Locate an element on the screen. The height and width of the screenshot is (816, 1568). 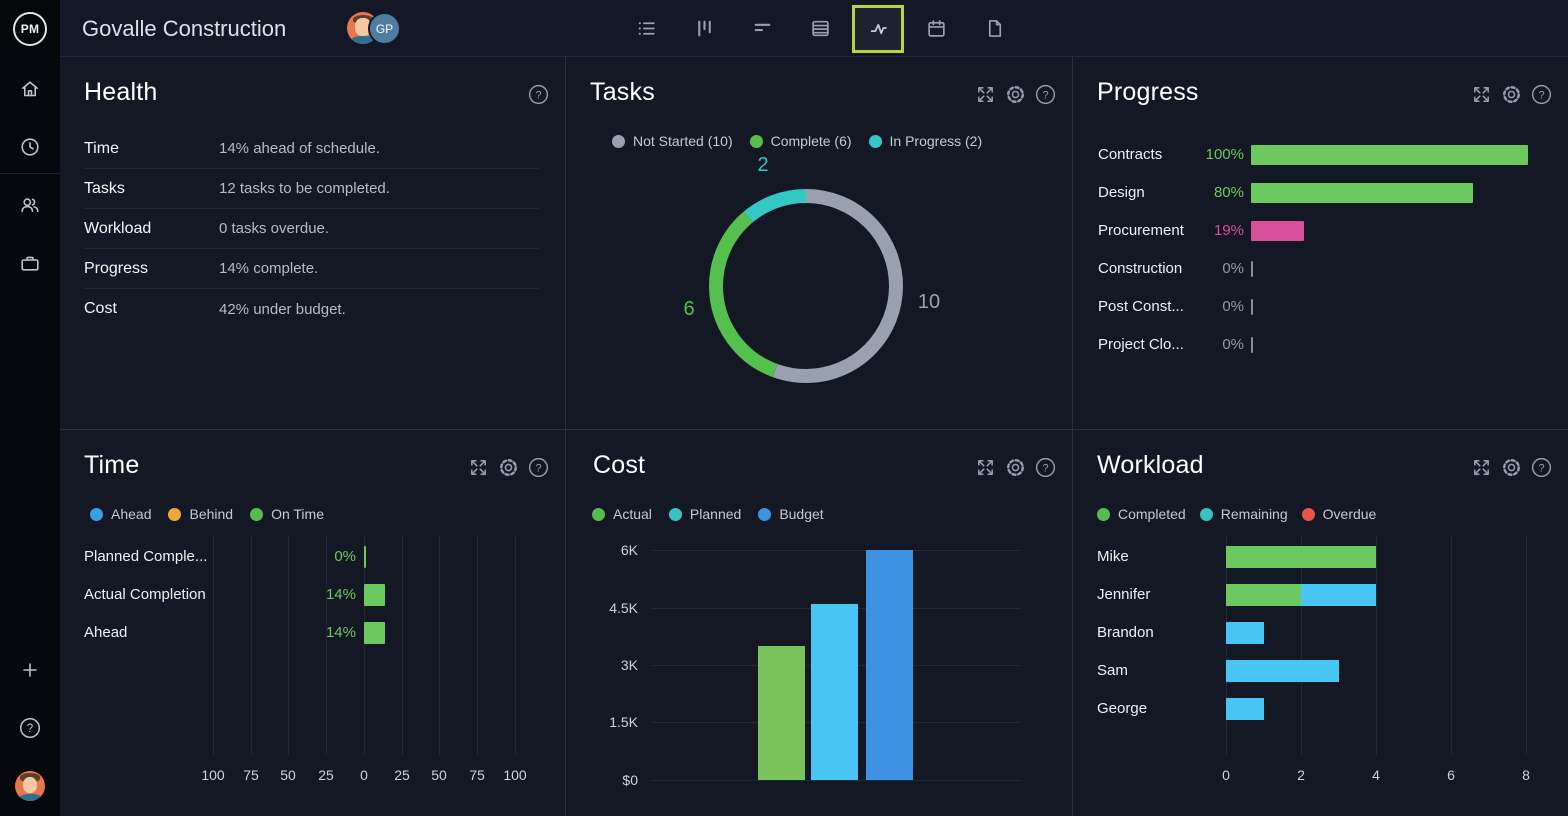
sidebar-item-help is located at coordinates (30, 728).